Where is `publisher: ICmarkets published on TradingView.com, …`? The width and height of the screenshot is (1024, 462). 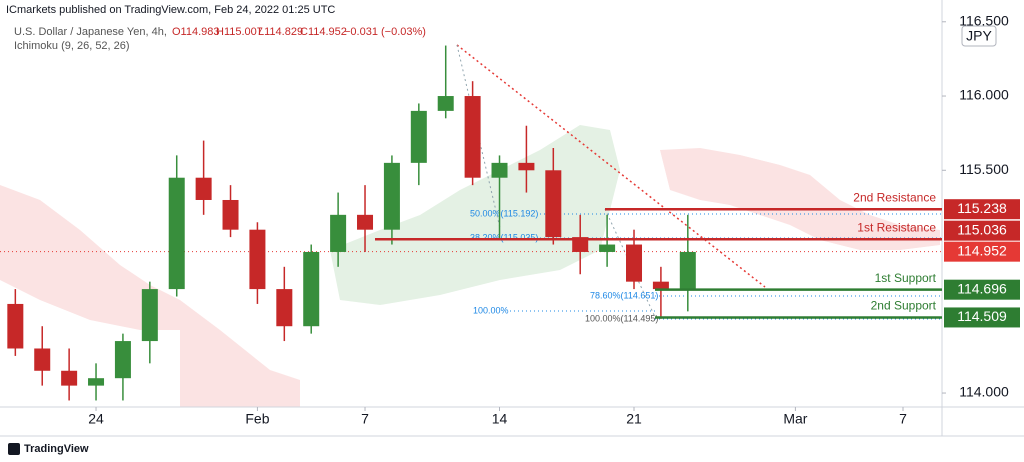 publisher: ICmarkets published on TradingView.com, … is located at coordinates (170, 10).